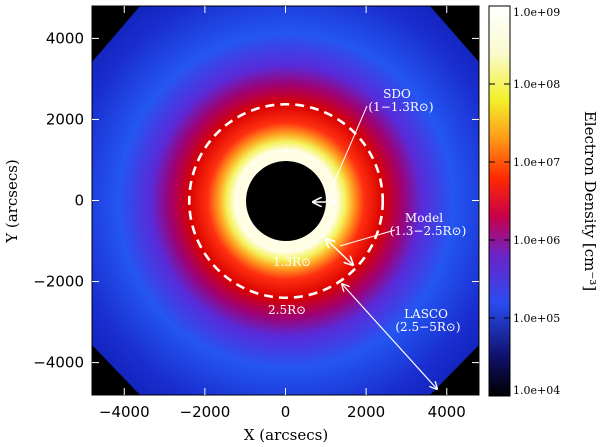 The height and width of the screenshot is (447, 600). I want to click on colorbar-tick-label: 1.0e+08, so click(536, 84).